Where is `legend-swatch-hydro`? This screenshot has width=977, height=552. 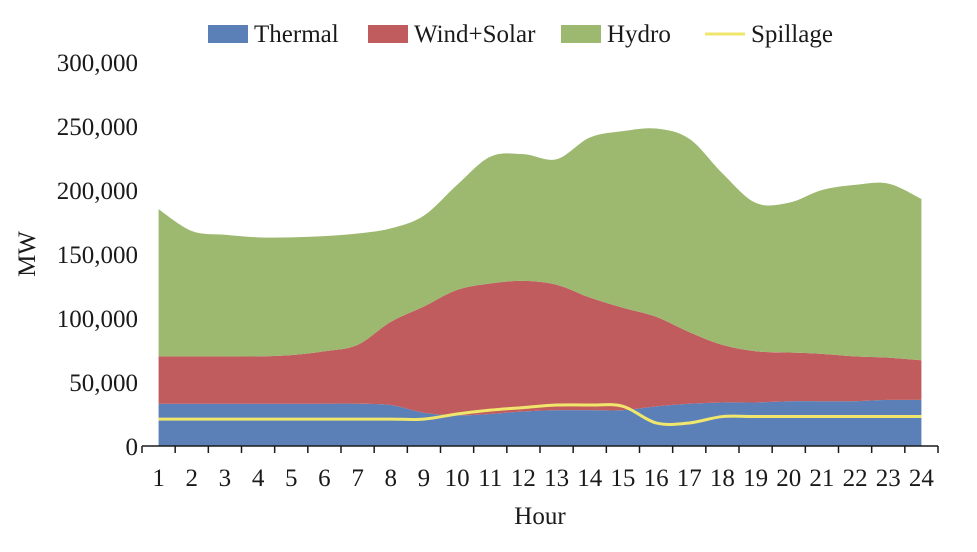
legend-swatch-hydro is located at coordinates (581, 34).